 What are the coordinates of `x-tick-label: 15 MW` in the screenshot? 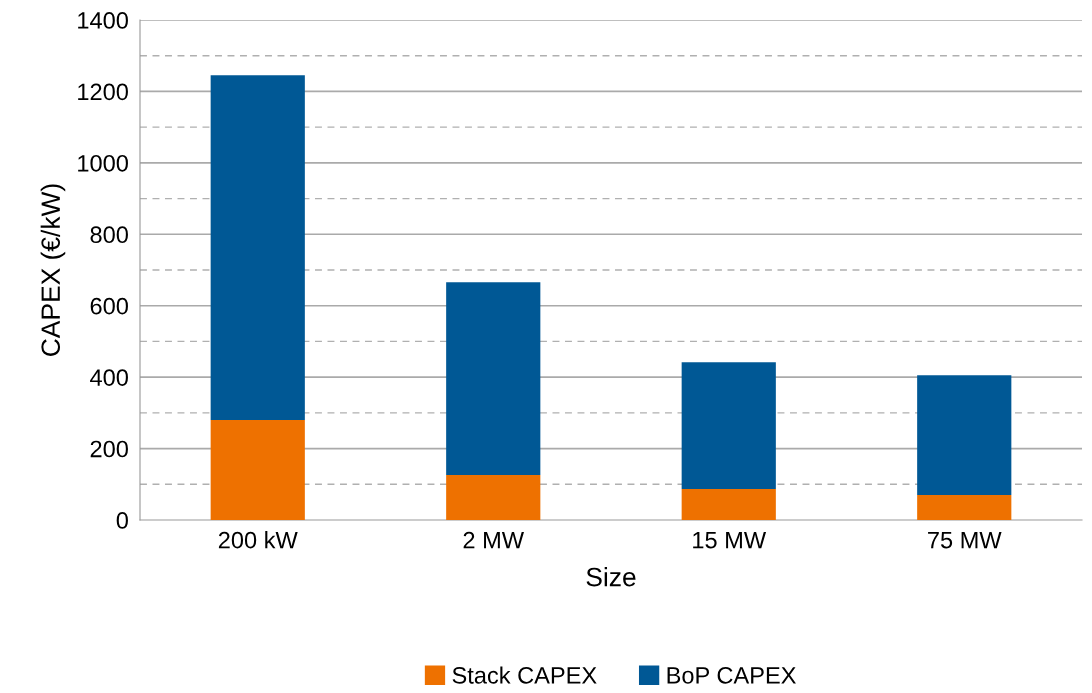 It's located at (730, 540).